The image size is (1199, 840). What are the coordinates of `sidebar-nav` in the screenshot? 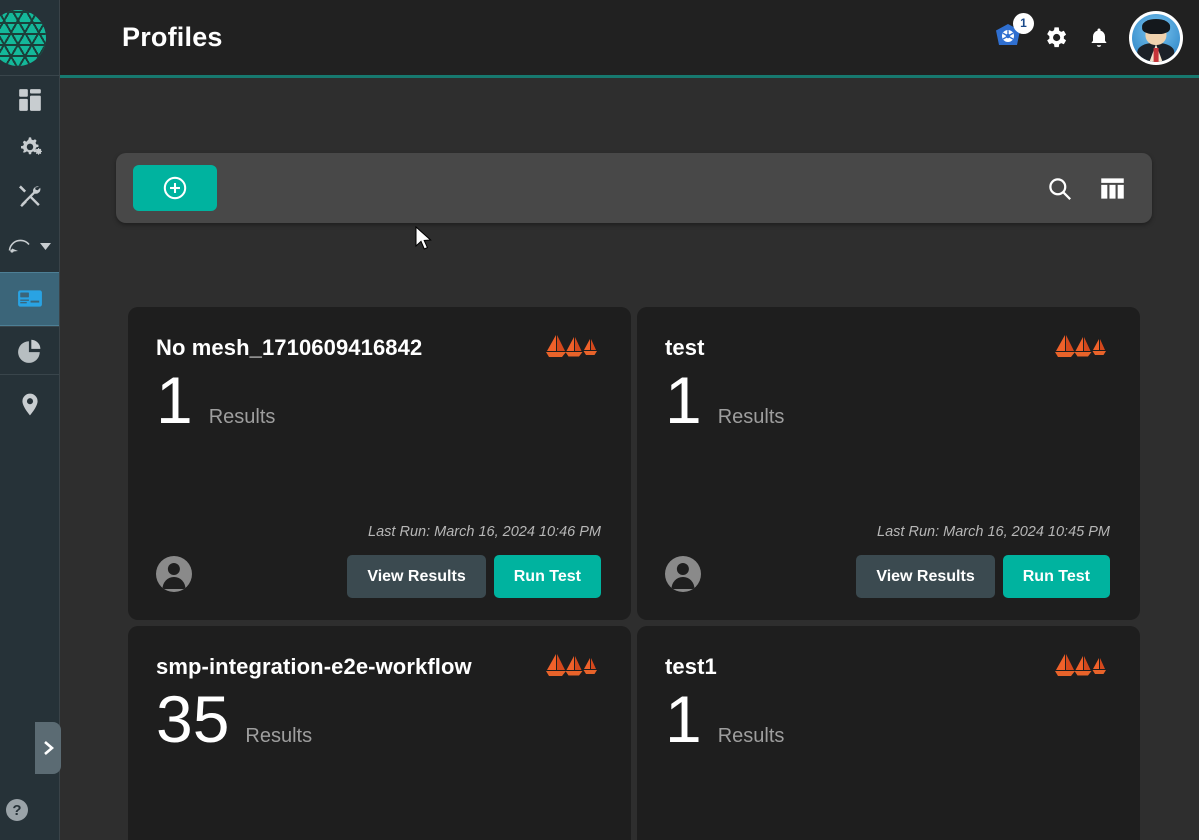 It's located at (29, 255).